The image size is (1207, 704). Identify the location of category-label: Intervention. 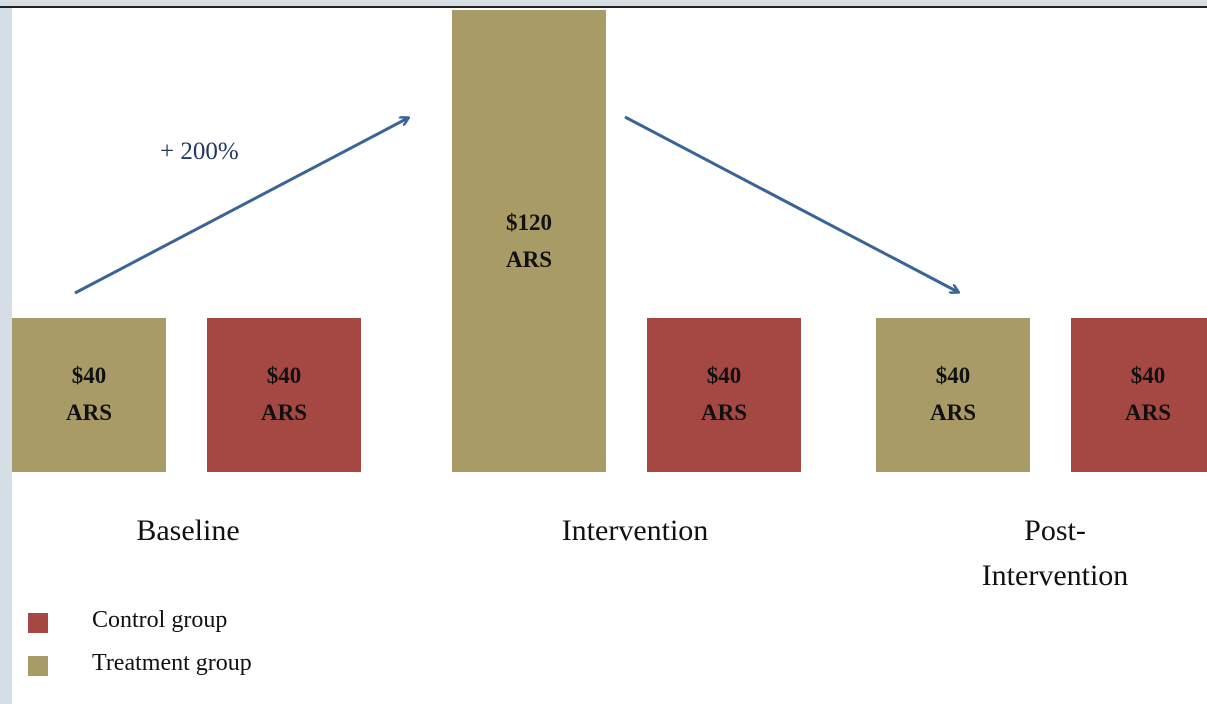
(635, 530).